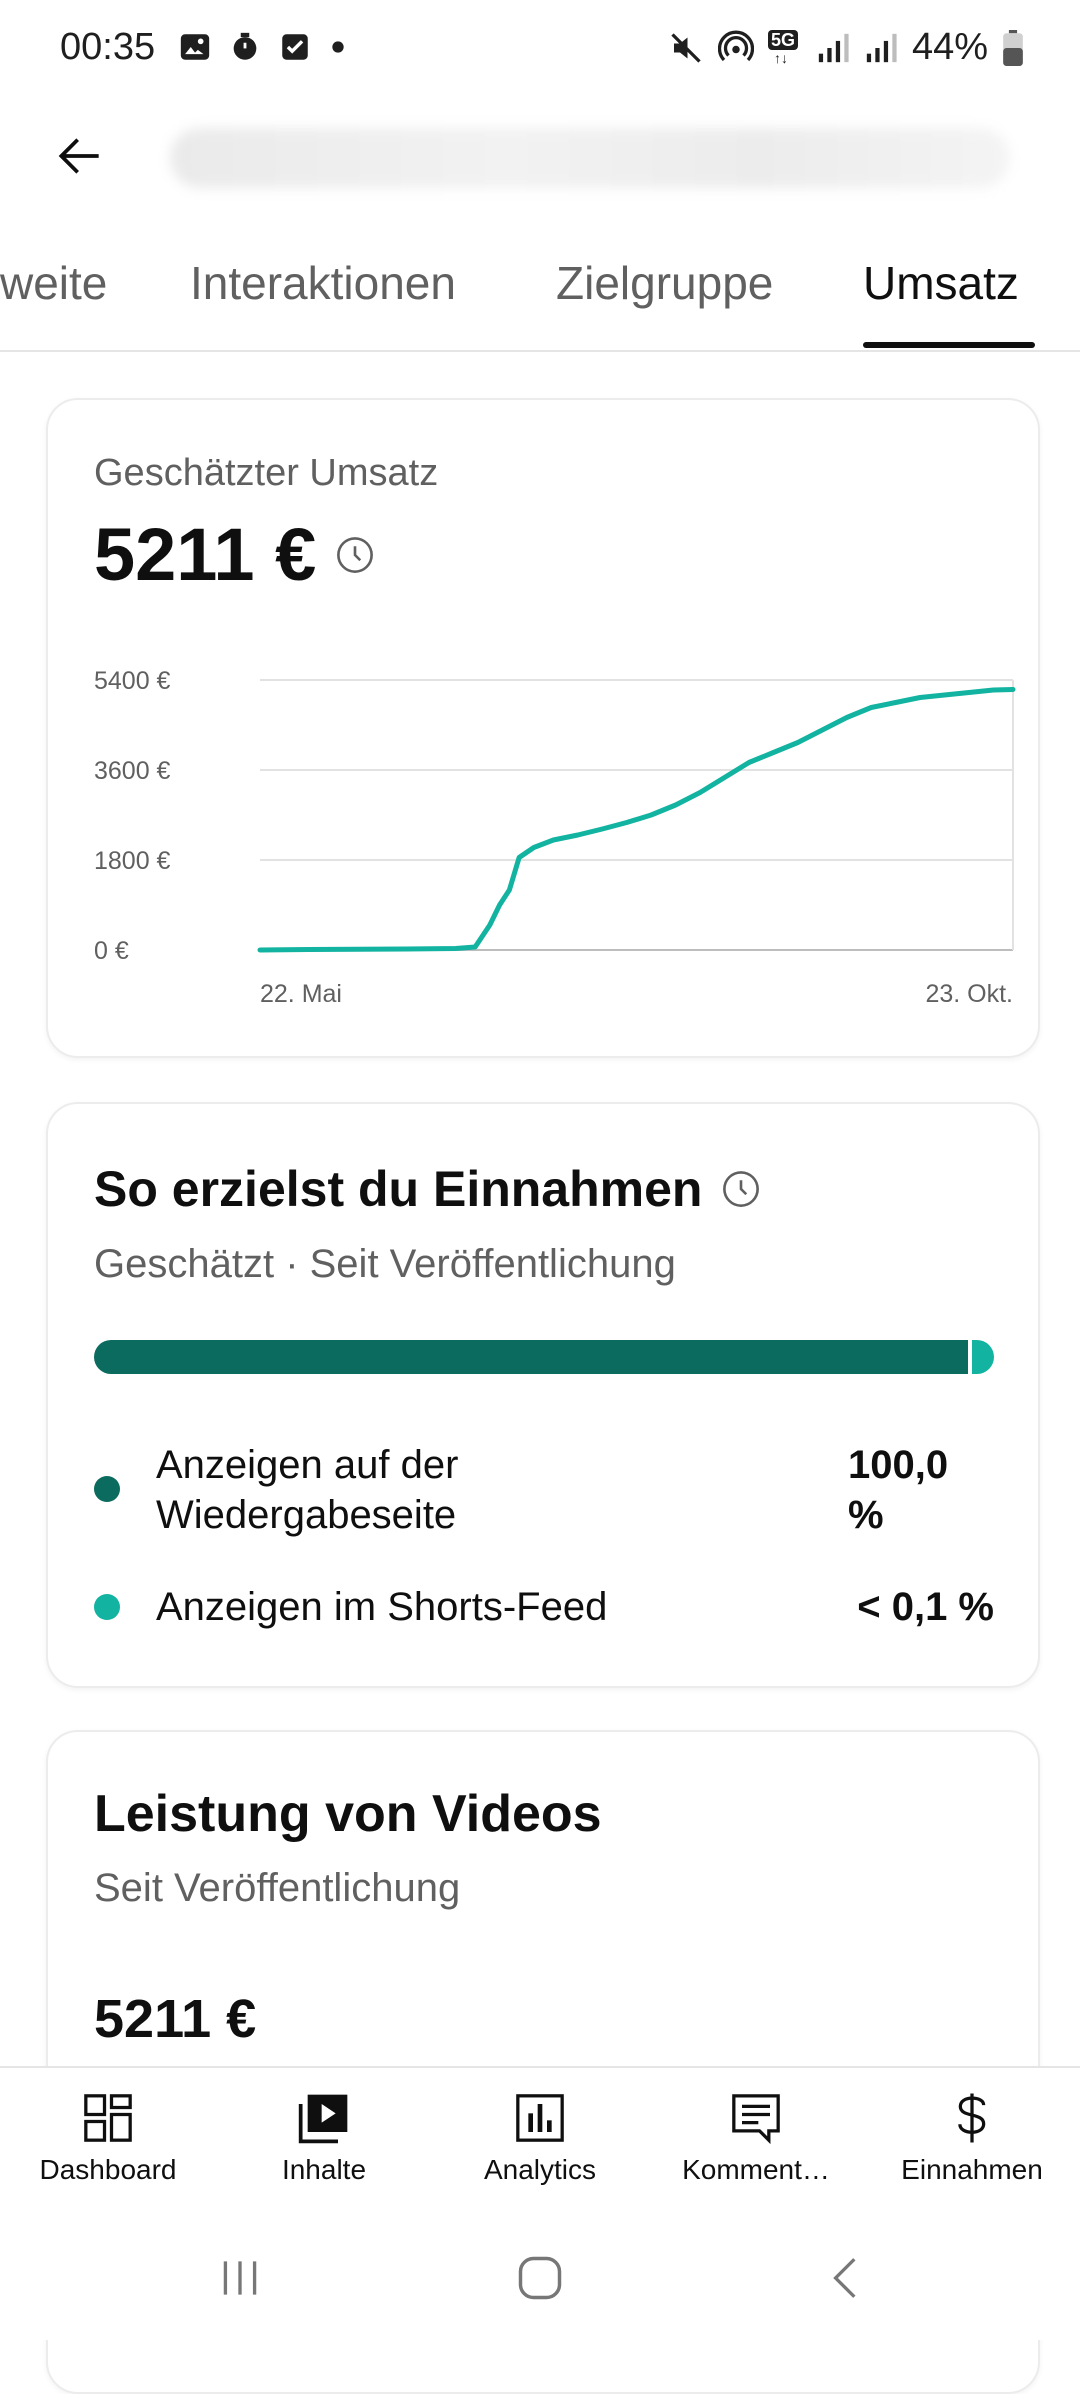 Image resolution: width=1080 pixels, height=2394 pixels. I want to click on home-icon, so click(540, 2278).